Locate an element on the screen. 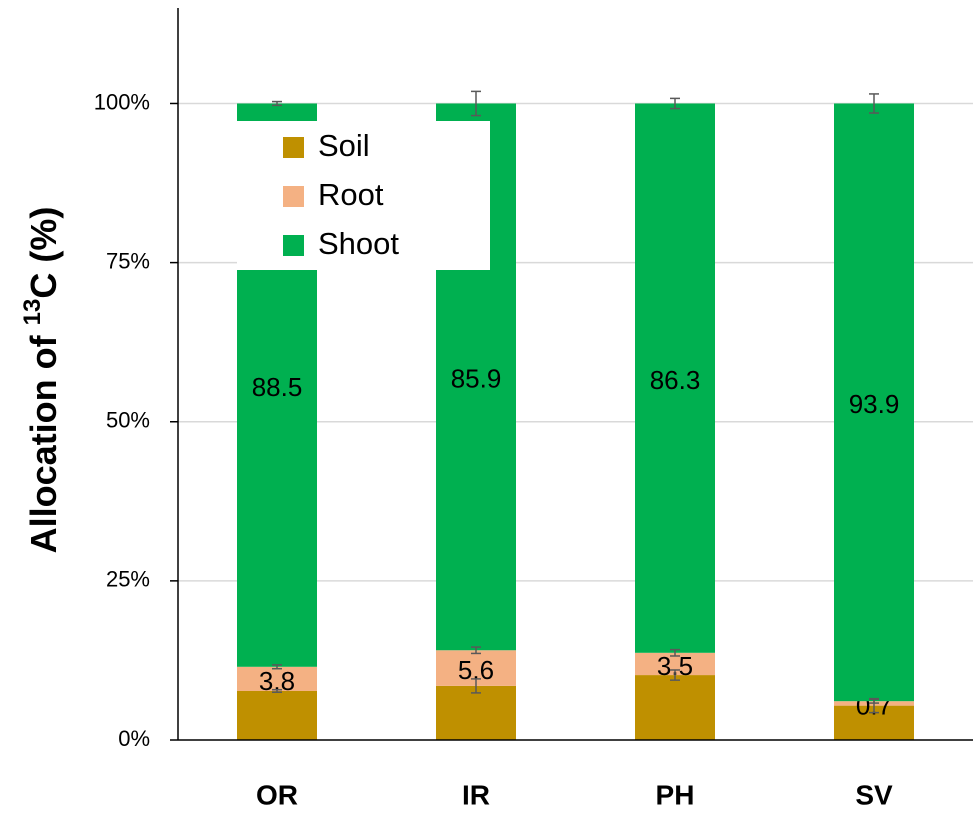 The width and height of the screenshot is (973, 814). data-label: 86.3 is located at coordinates (675, 380).